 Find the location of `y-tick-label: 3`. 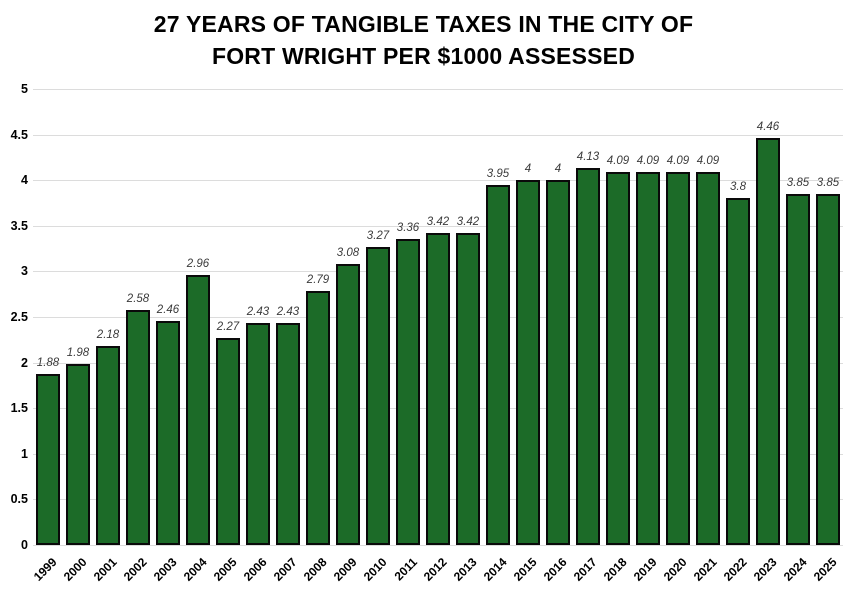

y-tick-label: 3 is located at coordinates (24, 271).